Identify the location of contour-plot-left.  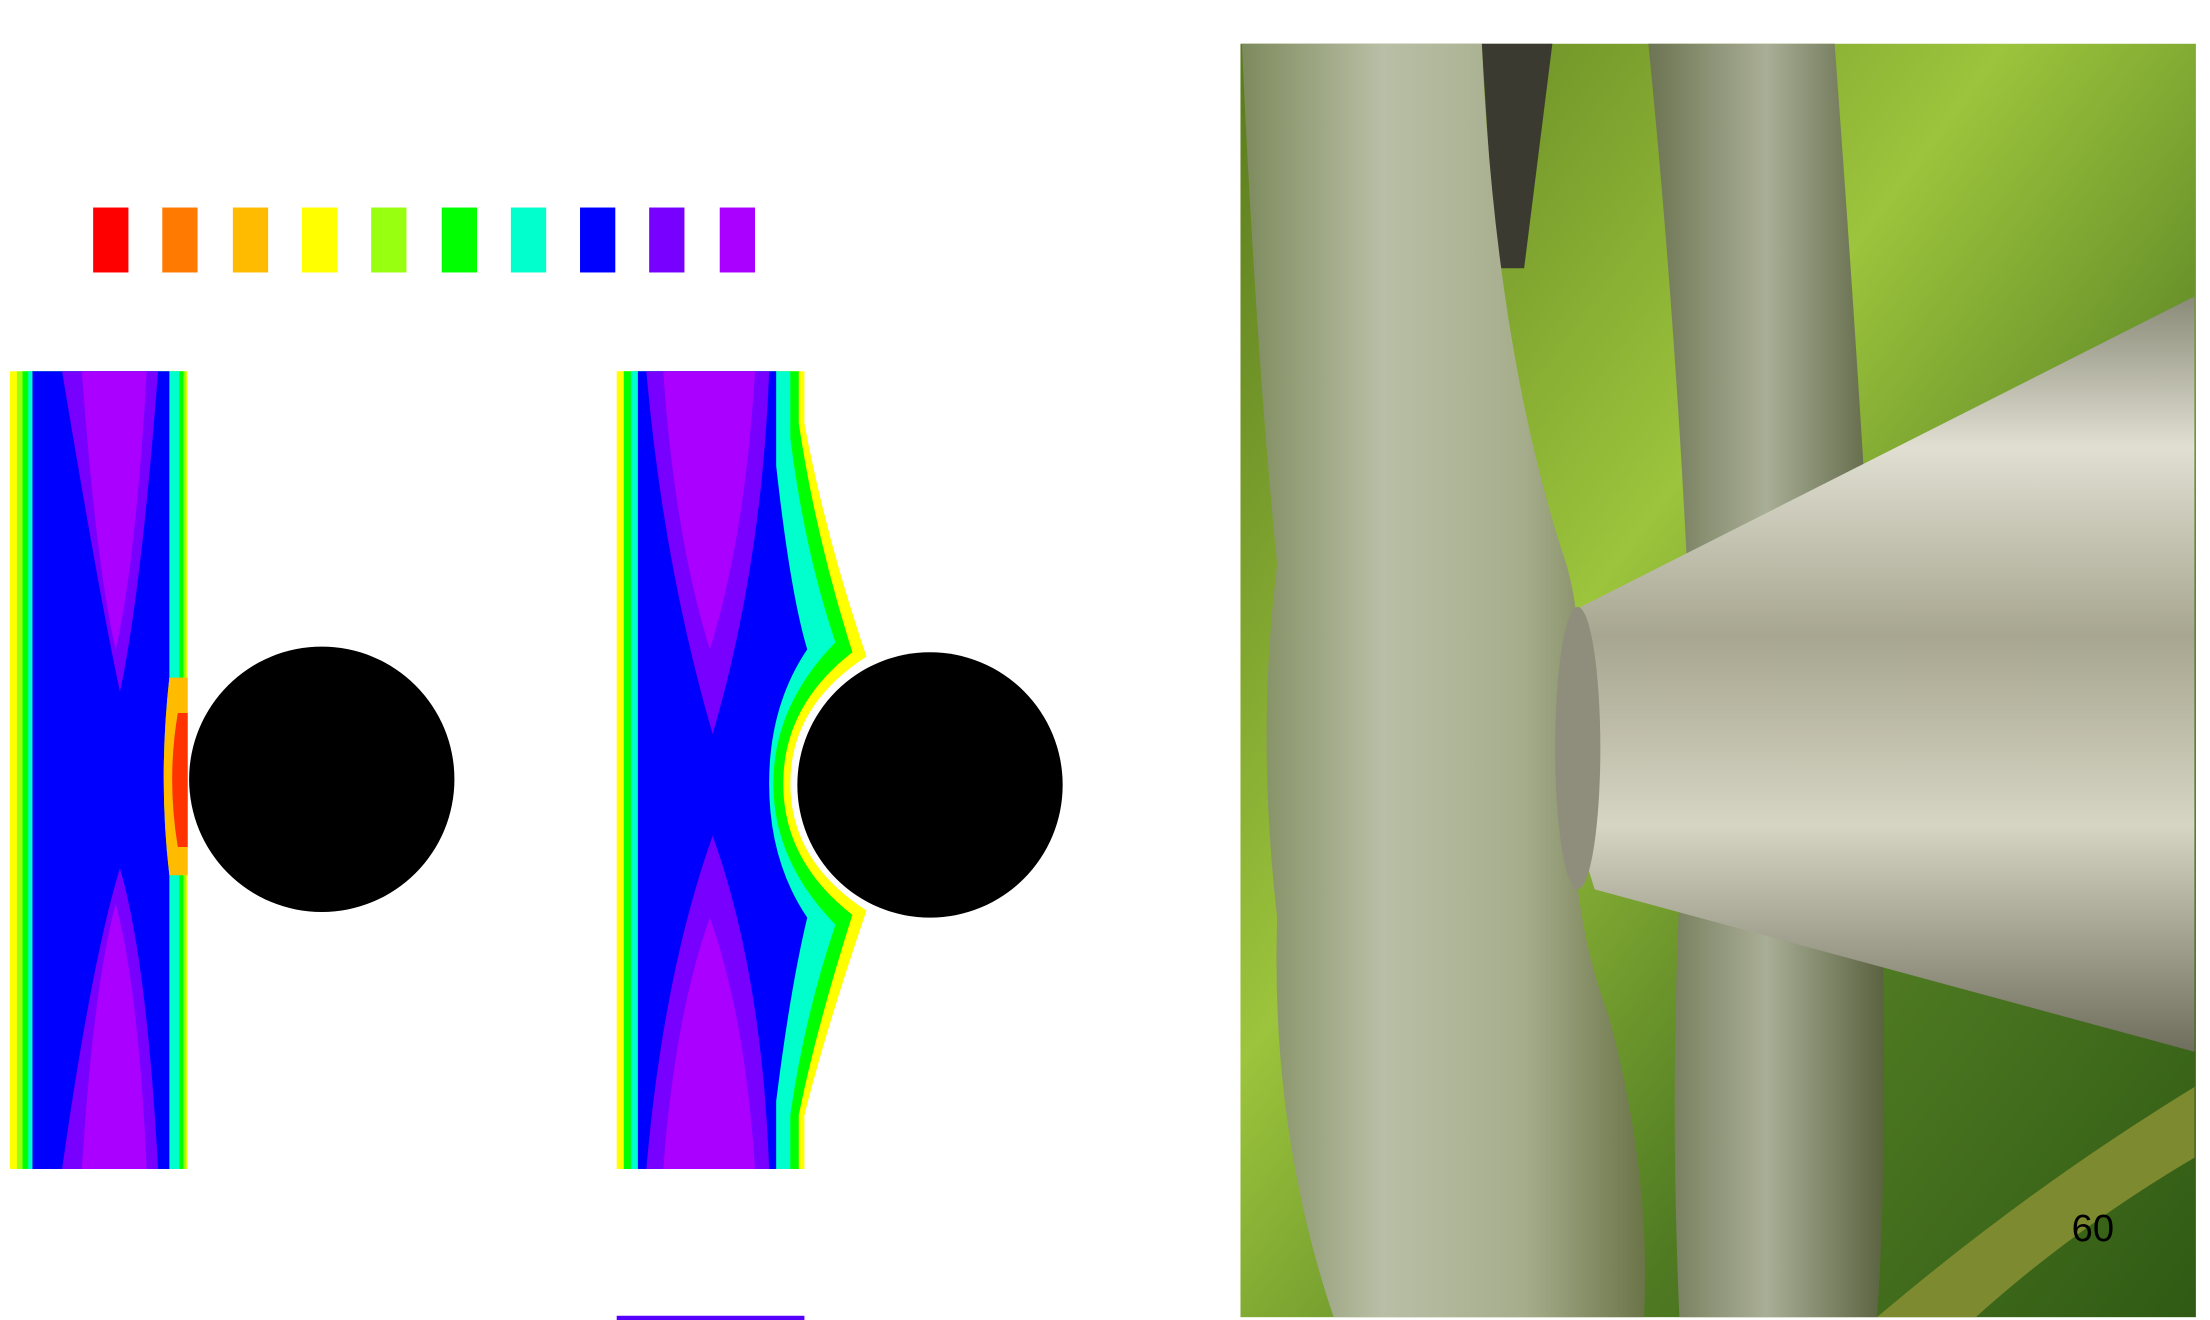
(232, 770).